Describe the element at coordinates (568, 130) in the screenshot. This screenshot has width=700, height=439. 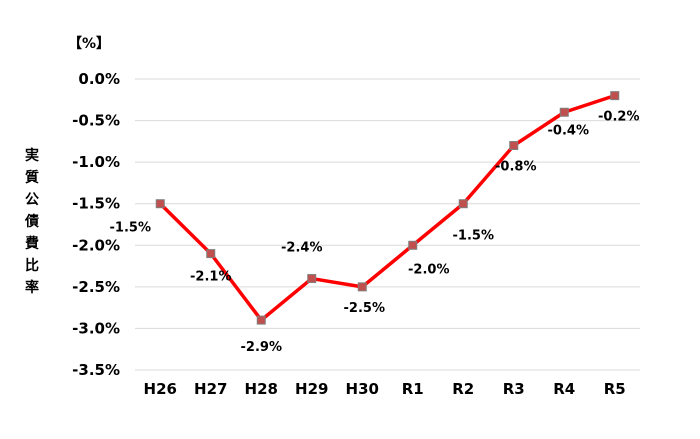
I see `data-label: -0.4%` at that location.